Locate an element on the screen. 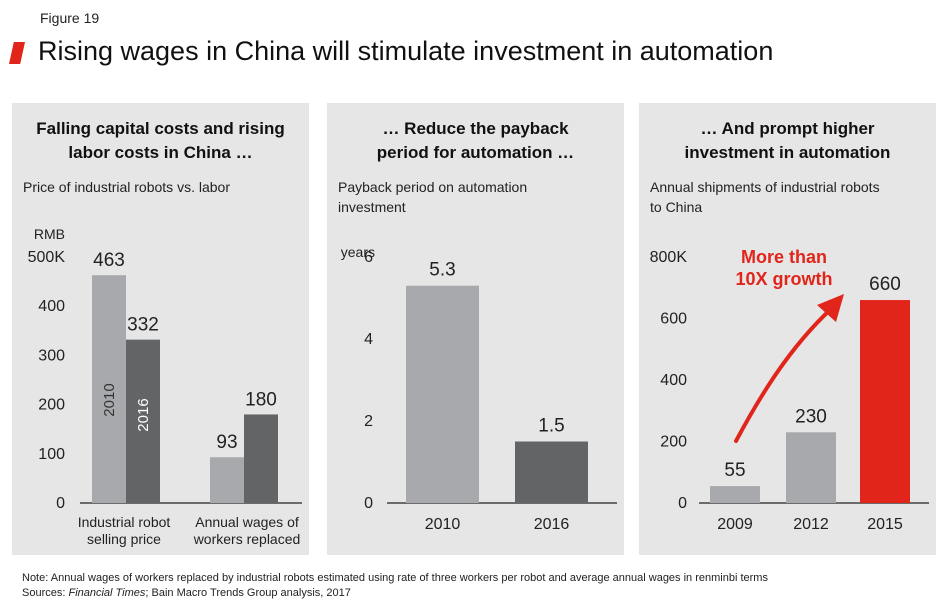 This screenshot has height=615, width=950. data-label: 1.5 is located at coordinates (551, 426).